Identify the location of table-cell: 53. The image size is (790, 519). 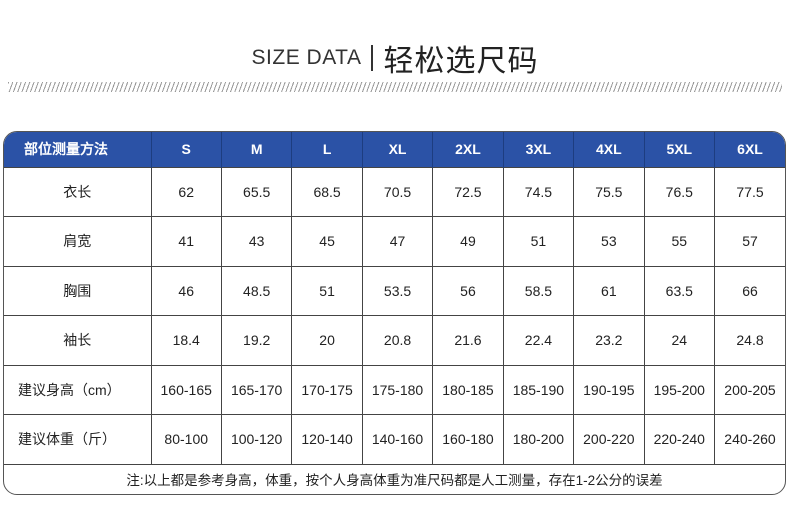
(609, 241).